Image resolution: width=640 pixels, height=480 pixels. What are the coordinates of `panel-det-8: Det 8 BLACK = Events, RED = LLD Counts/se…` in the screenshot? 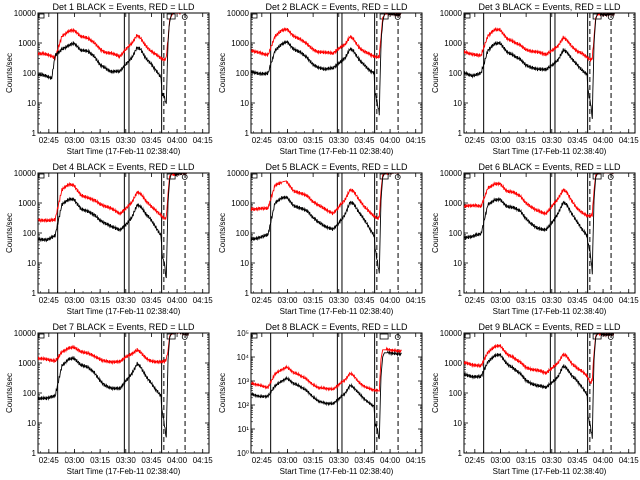 It's located at (322, 399).